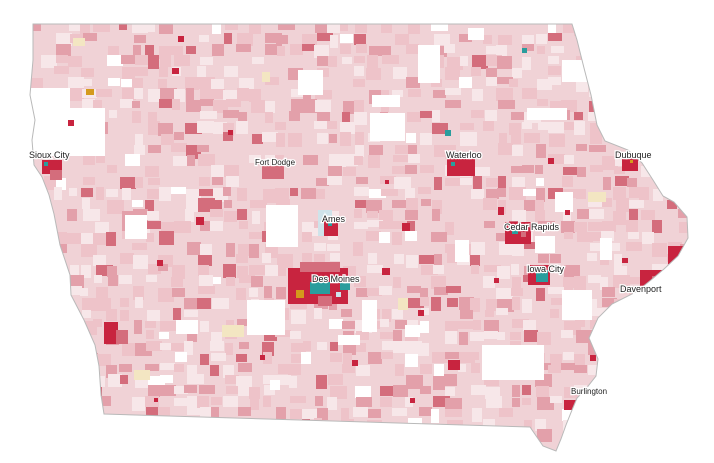 This screenshot has height=463, width=714. I want to click on cedar-rapids-cluster, so click(518, 233).